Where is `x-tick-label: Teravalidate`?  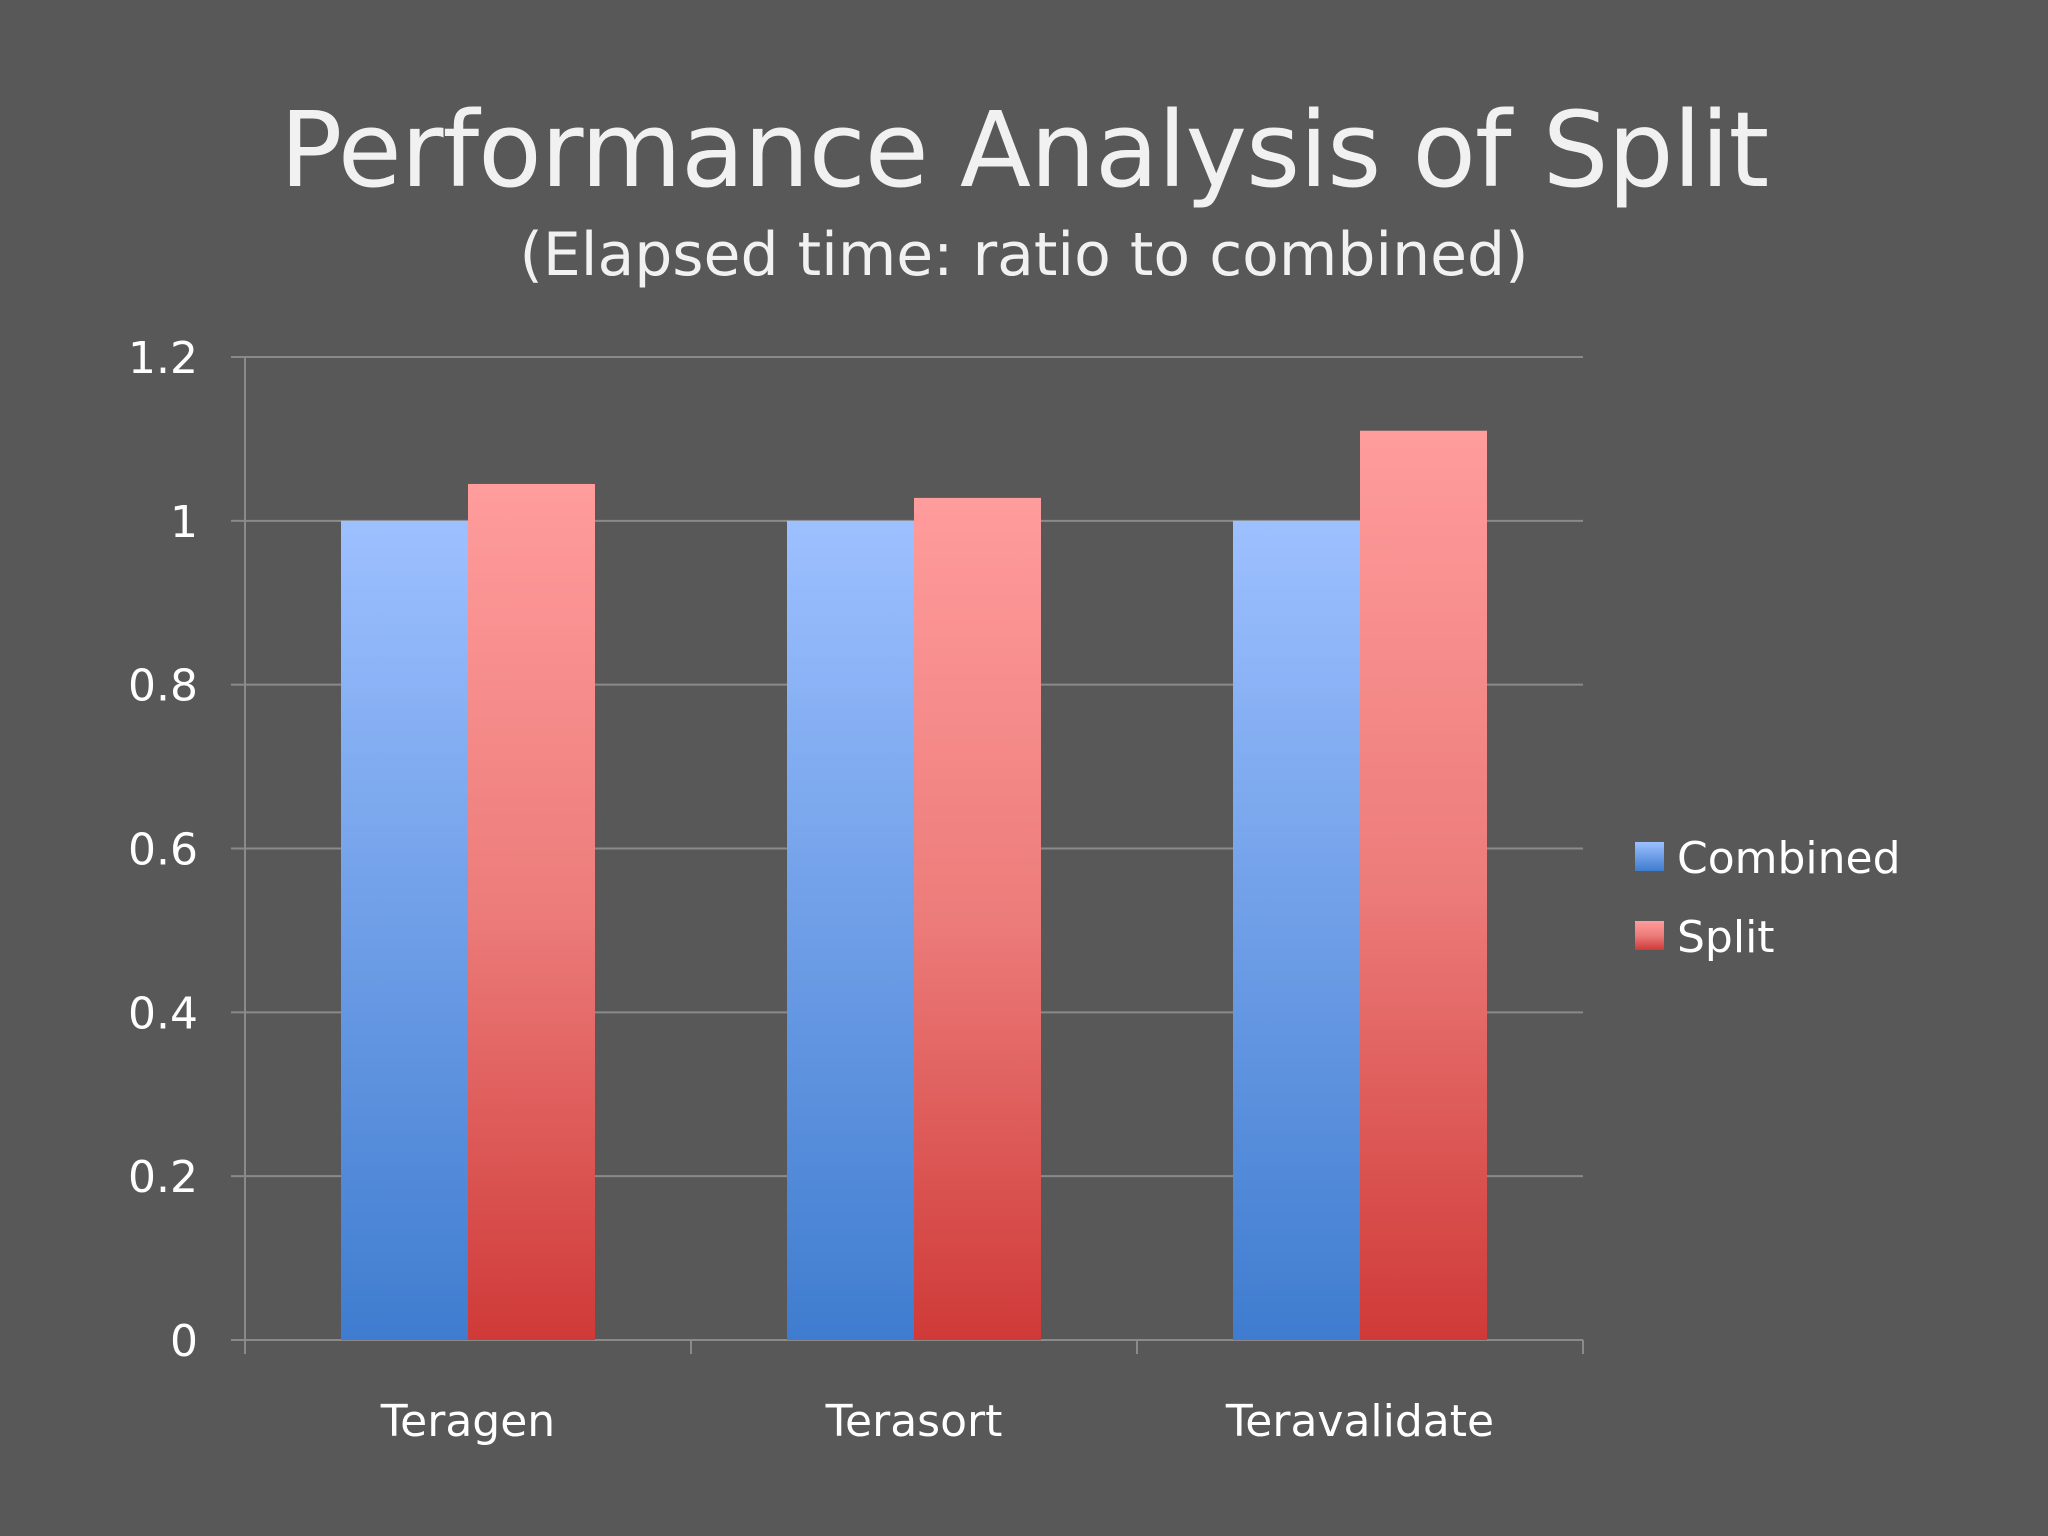
x-tick-label: Teravalidate is located at coordinates (1359, 1421).